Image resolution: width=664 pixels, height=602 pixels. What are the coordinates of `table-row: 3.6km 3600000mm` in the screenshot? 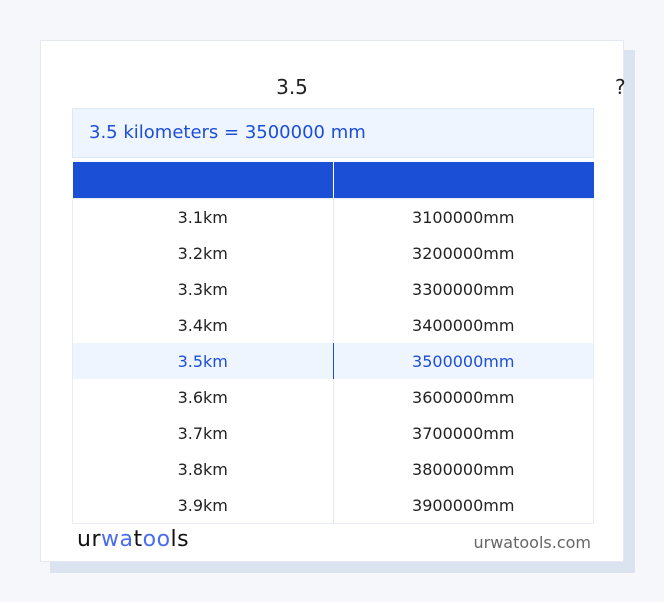 It's located at (333, 397).